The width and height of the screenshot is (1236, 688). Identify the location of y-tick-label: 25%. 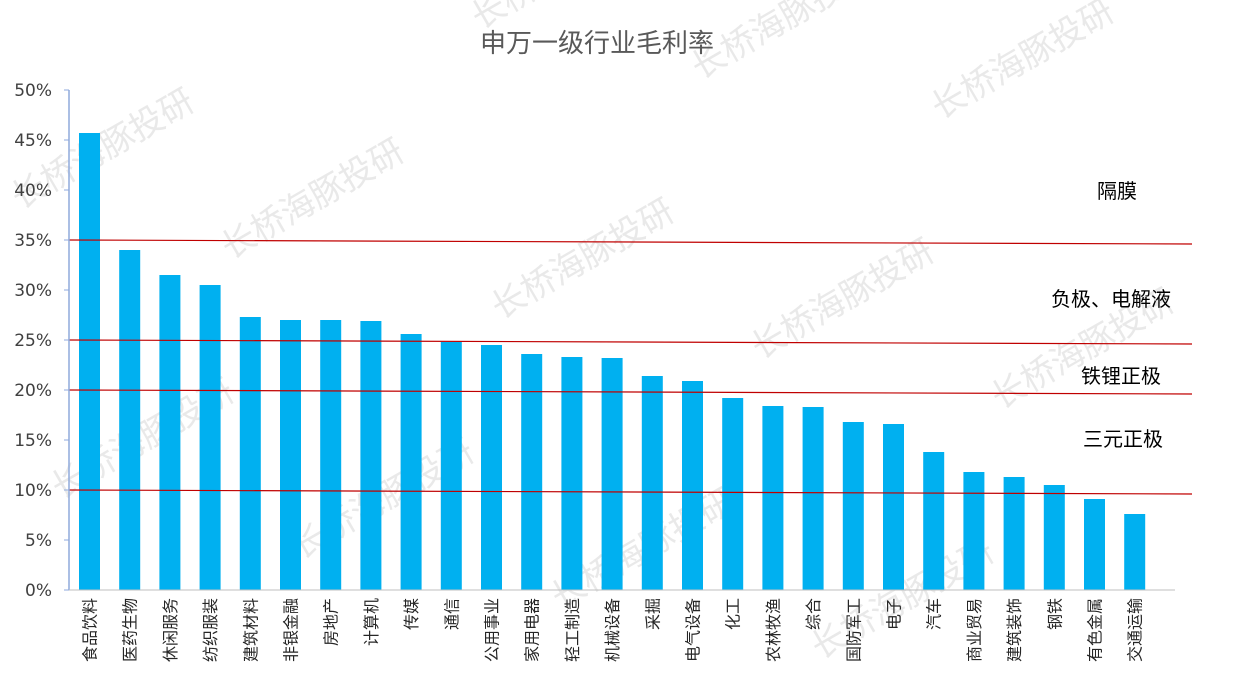
(33, 341).